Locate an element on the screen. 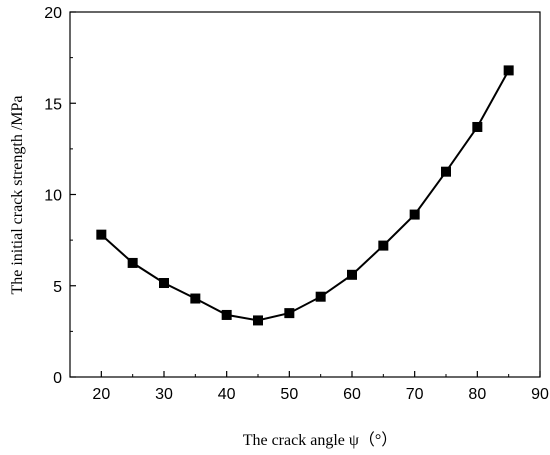 This screenshot has width=550, height=455. x-tick-label: 70 is located at coordinates (415, 394).